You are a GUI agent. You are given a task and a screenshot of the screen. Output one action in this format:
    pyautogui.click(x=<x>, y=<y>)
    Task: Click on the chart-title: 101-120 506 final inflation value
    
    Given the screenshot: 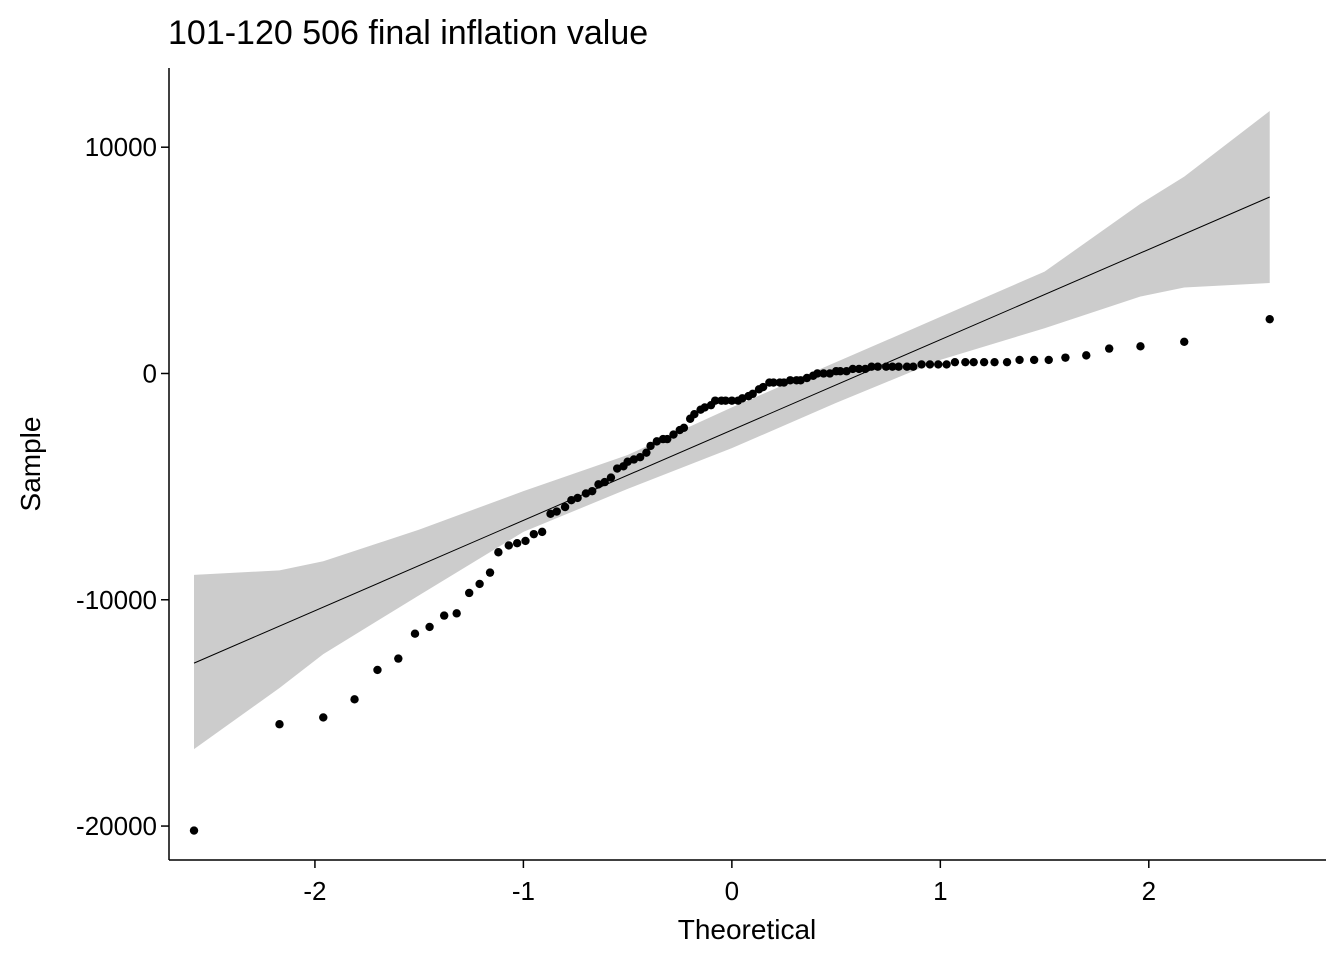 What is the action you would take?
    pyautogui.click(x=408, y=33)
    